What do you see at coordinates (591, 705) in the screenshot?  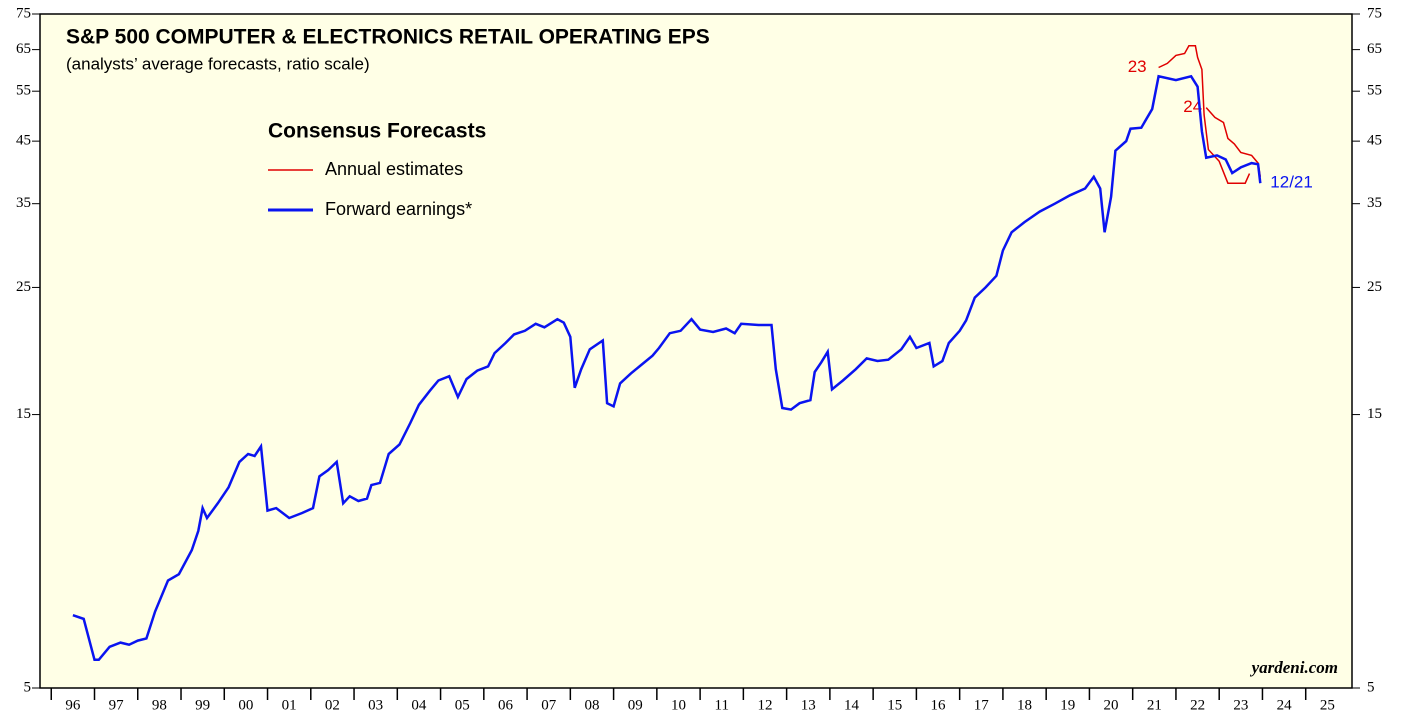 I see `x-tick-label: 08` at bounding box center [591, 705].